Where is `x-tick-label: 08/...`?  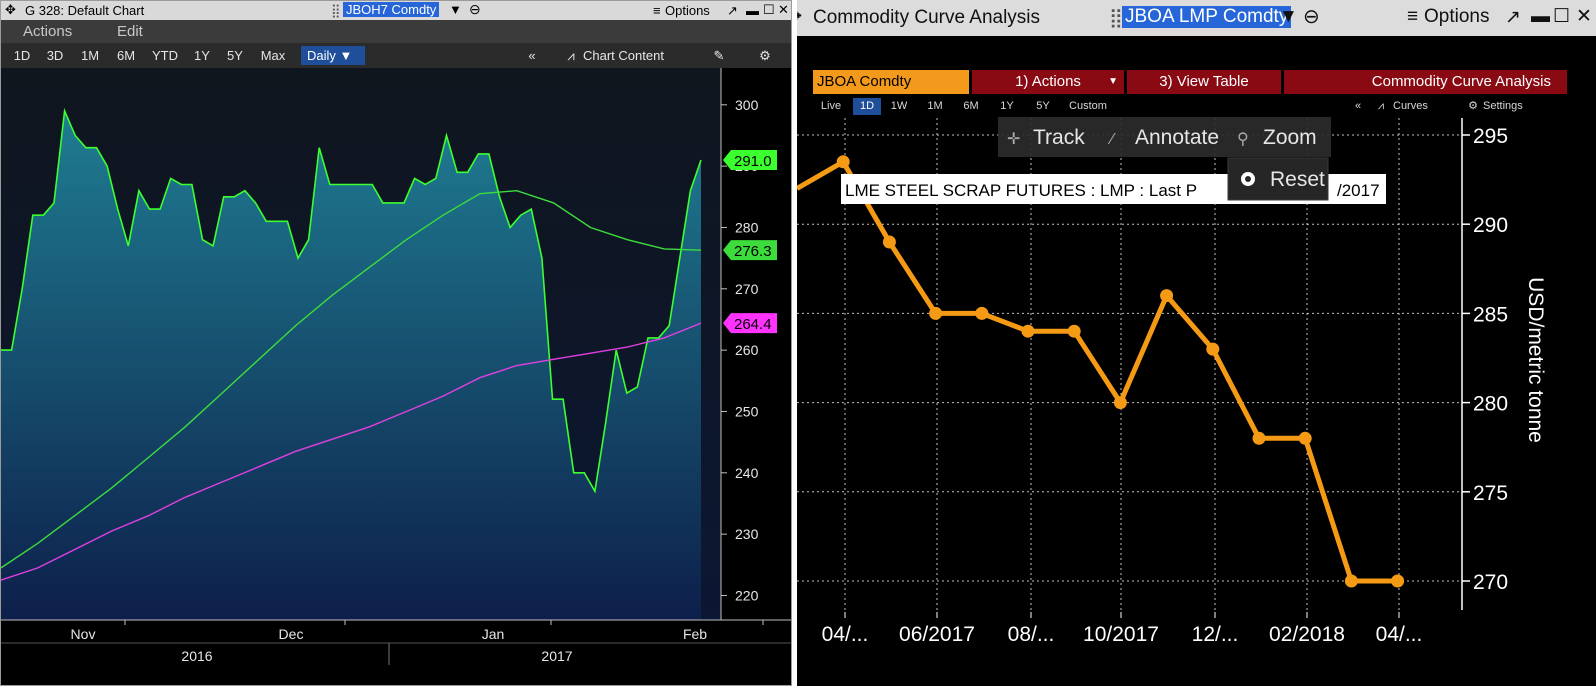 x-tick-label: 08/... is located at coordinates (1031, 634).